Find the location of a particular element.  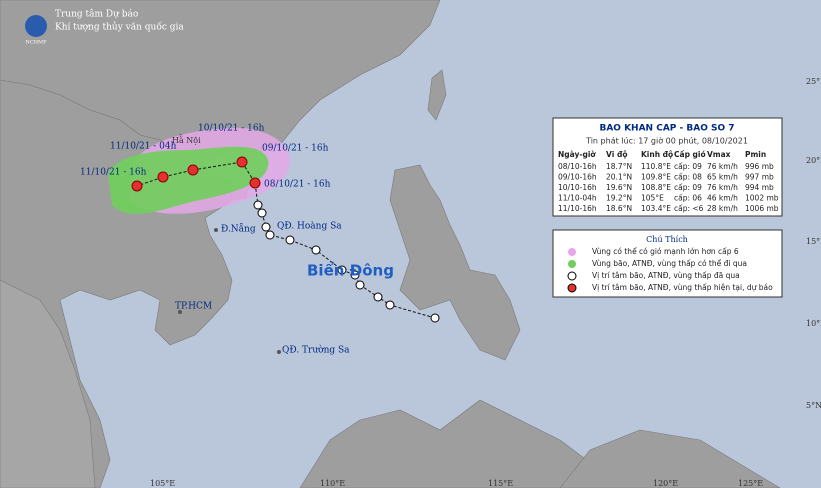

table-cell: 11/10-16h is located at coordinates (577, 208).